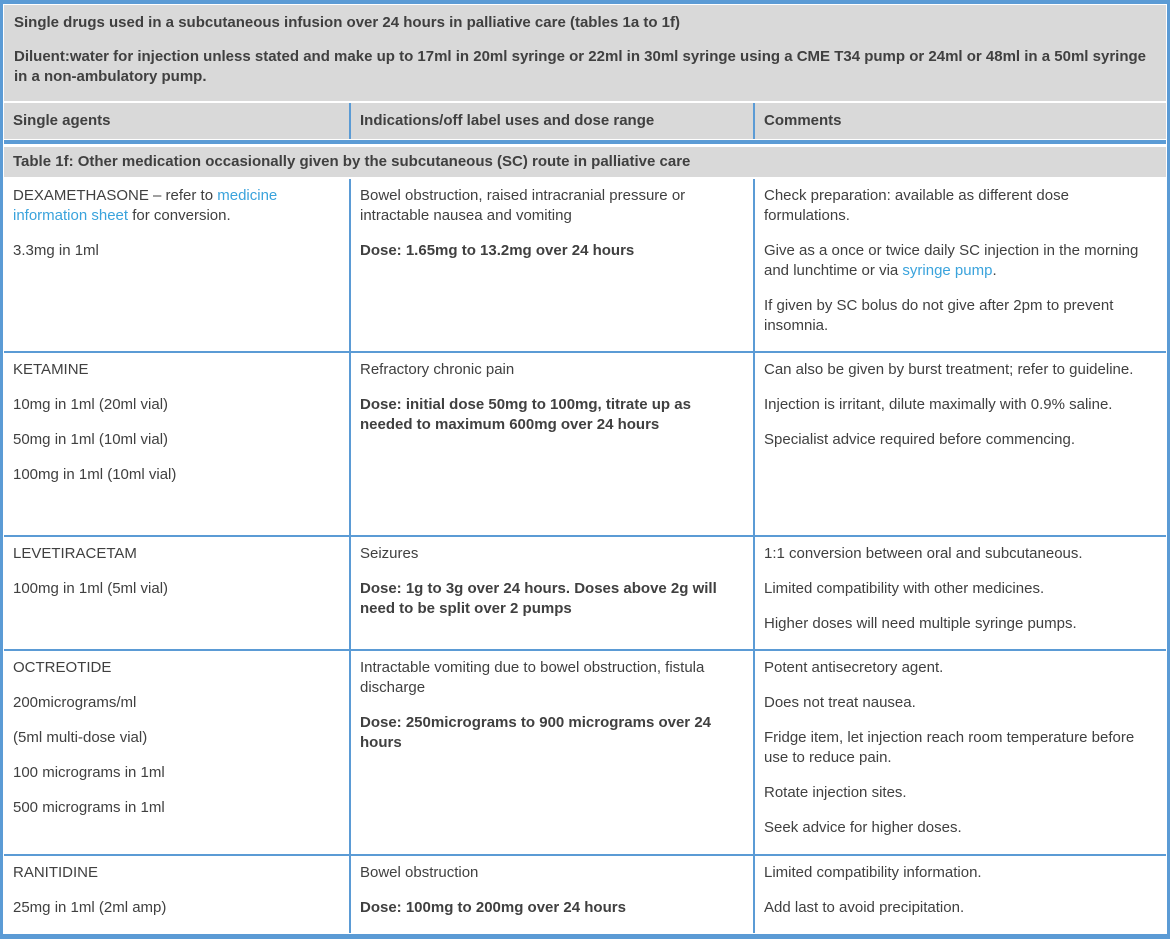 This screenshot has height=939, width=1170. I want to click on cell-paragraph: Bowel obstruction, so click(419, 872).